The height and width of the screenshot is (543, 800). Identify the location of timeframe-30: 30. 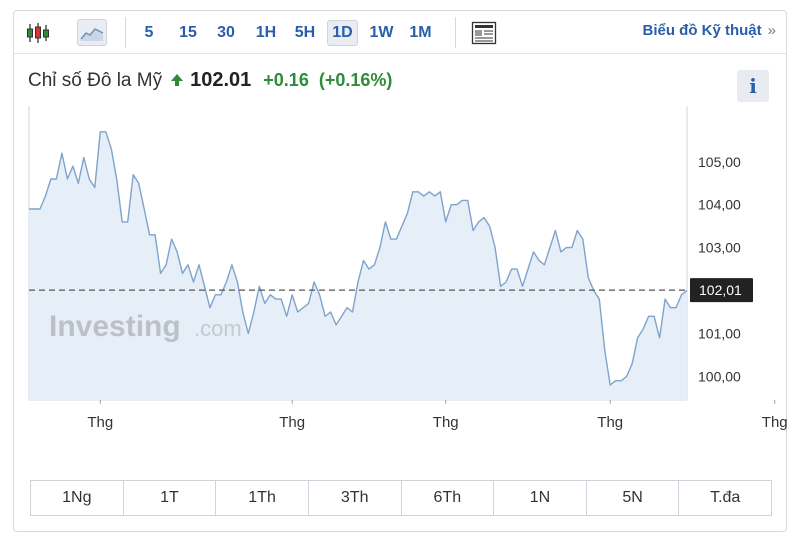
(226, 32).